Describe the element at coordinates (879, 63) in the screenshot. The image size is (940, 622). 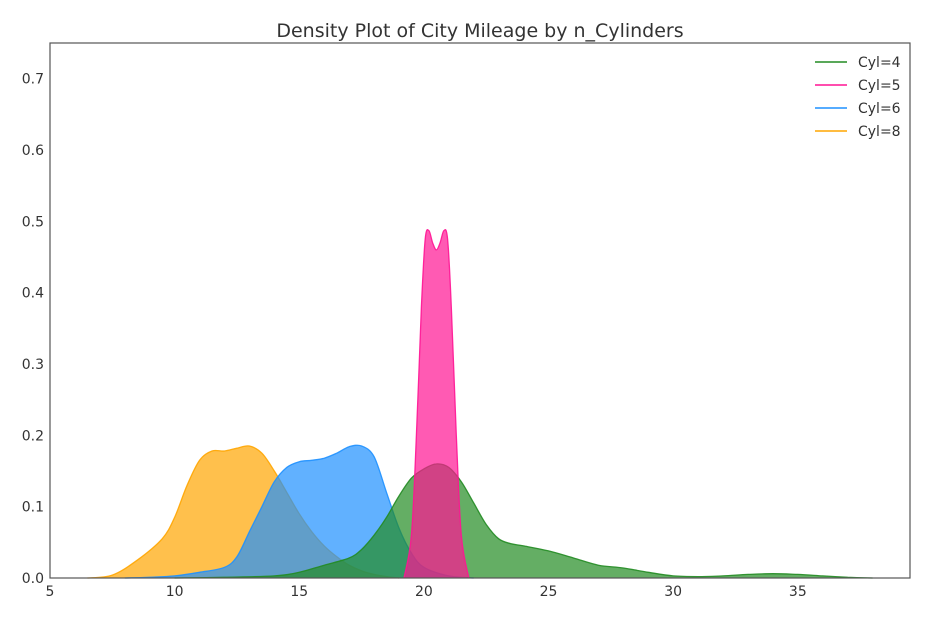
I see `legend-label-cyl-4: Cyl=4` at that location.